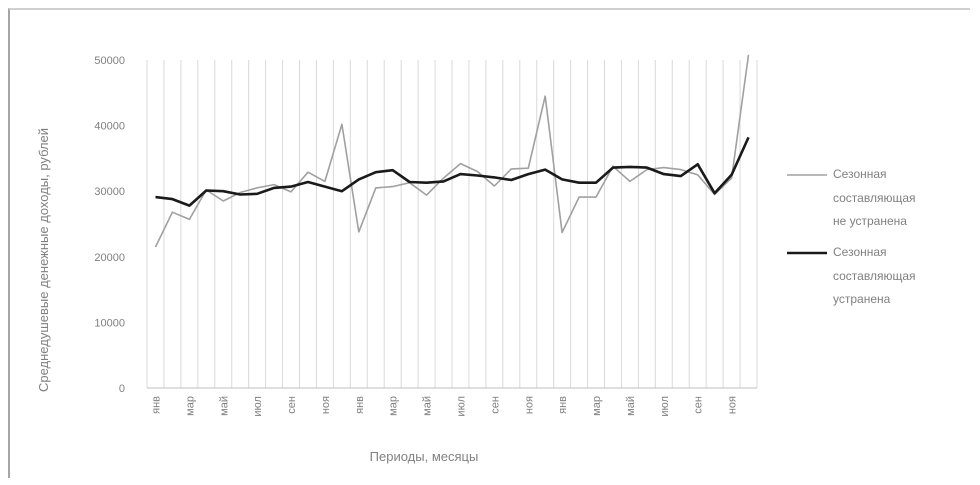 This screenshot has width=980, height=485. Describe the element at coordinates (862, 299) in the screenshot. I see `legend-label: устранена` at that location.